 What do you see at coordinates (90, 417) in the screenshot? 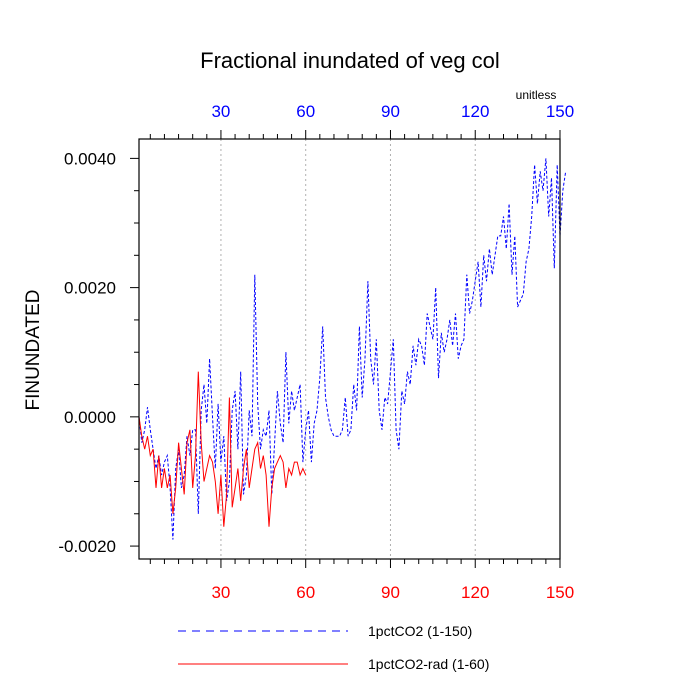
I see `y-tick-label-1: 0.0000` at bounding box center [90, 417].